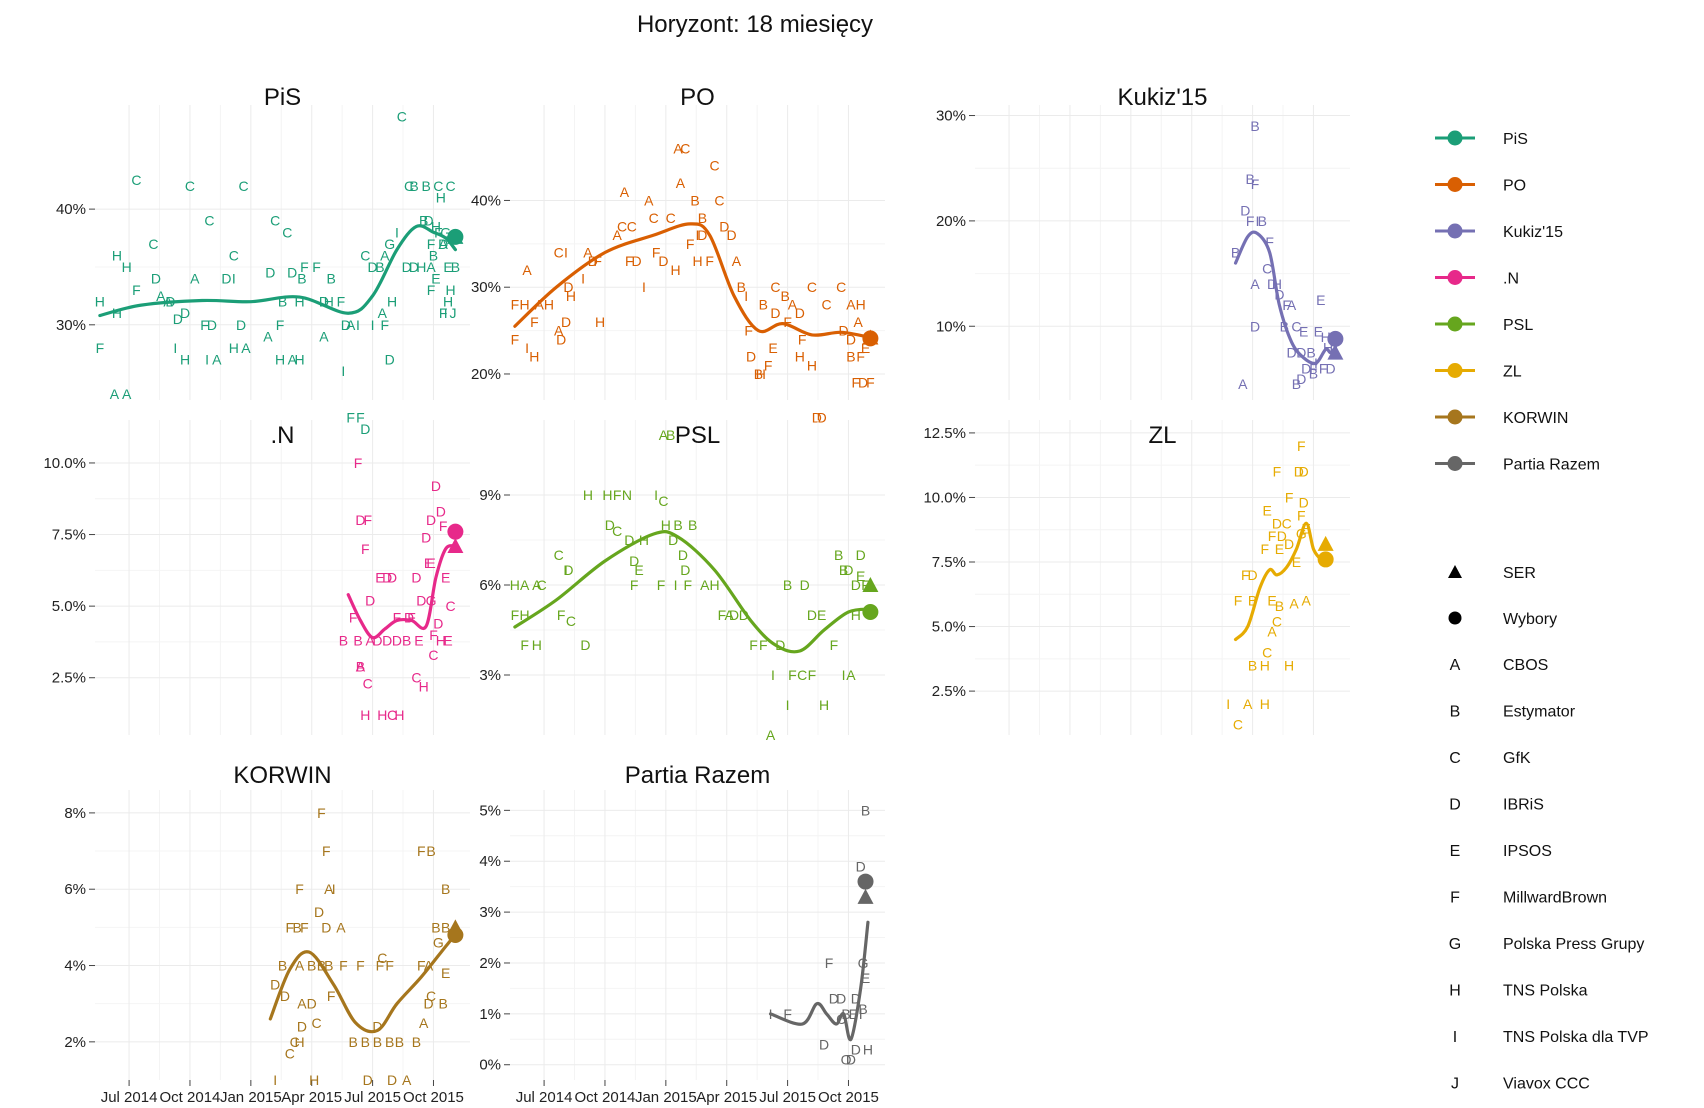 This screenshot has height=1108, width=1704. Describe the element at coordinates (949, 627) in the screenshot. I see `y-tick-label: 5.0%` at that location.